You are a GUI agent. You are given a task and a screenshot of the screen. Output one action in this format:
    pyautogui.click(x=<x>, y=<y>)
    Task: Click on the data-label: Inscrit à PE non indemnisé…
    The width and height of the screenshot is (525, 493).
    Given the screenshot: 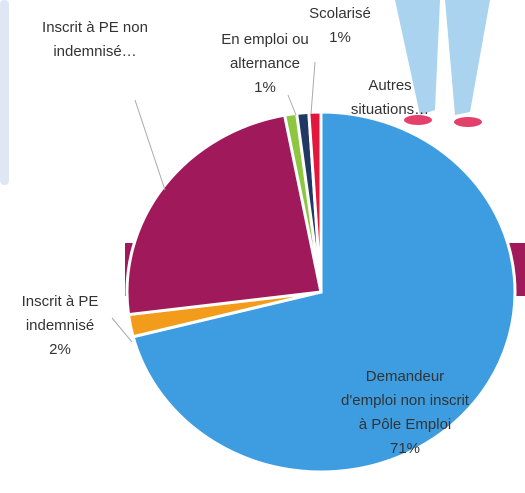 What is the action you would take?
    pyautogui.click(x=95, y=40)
    